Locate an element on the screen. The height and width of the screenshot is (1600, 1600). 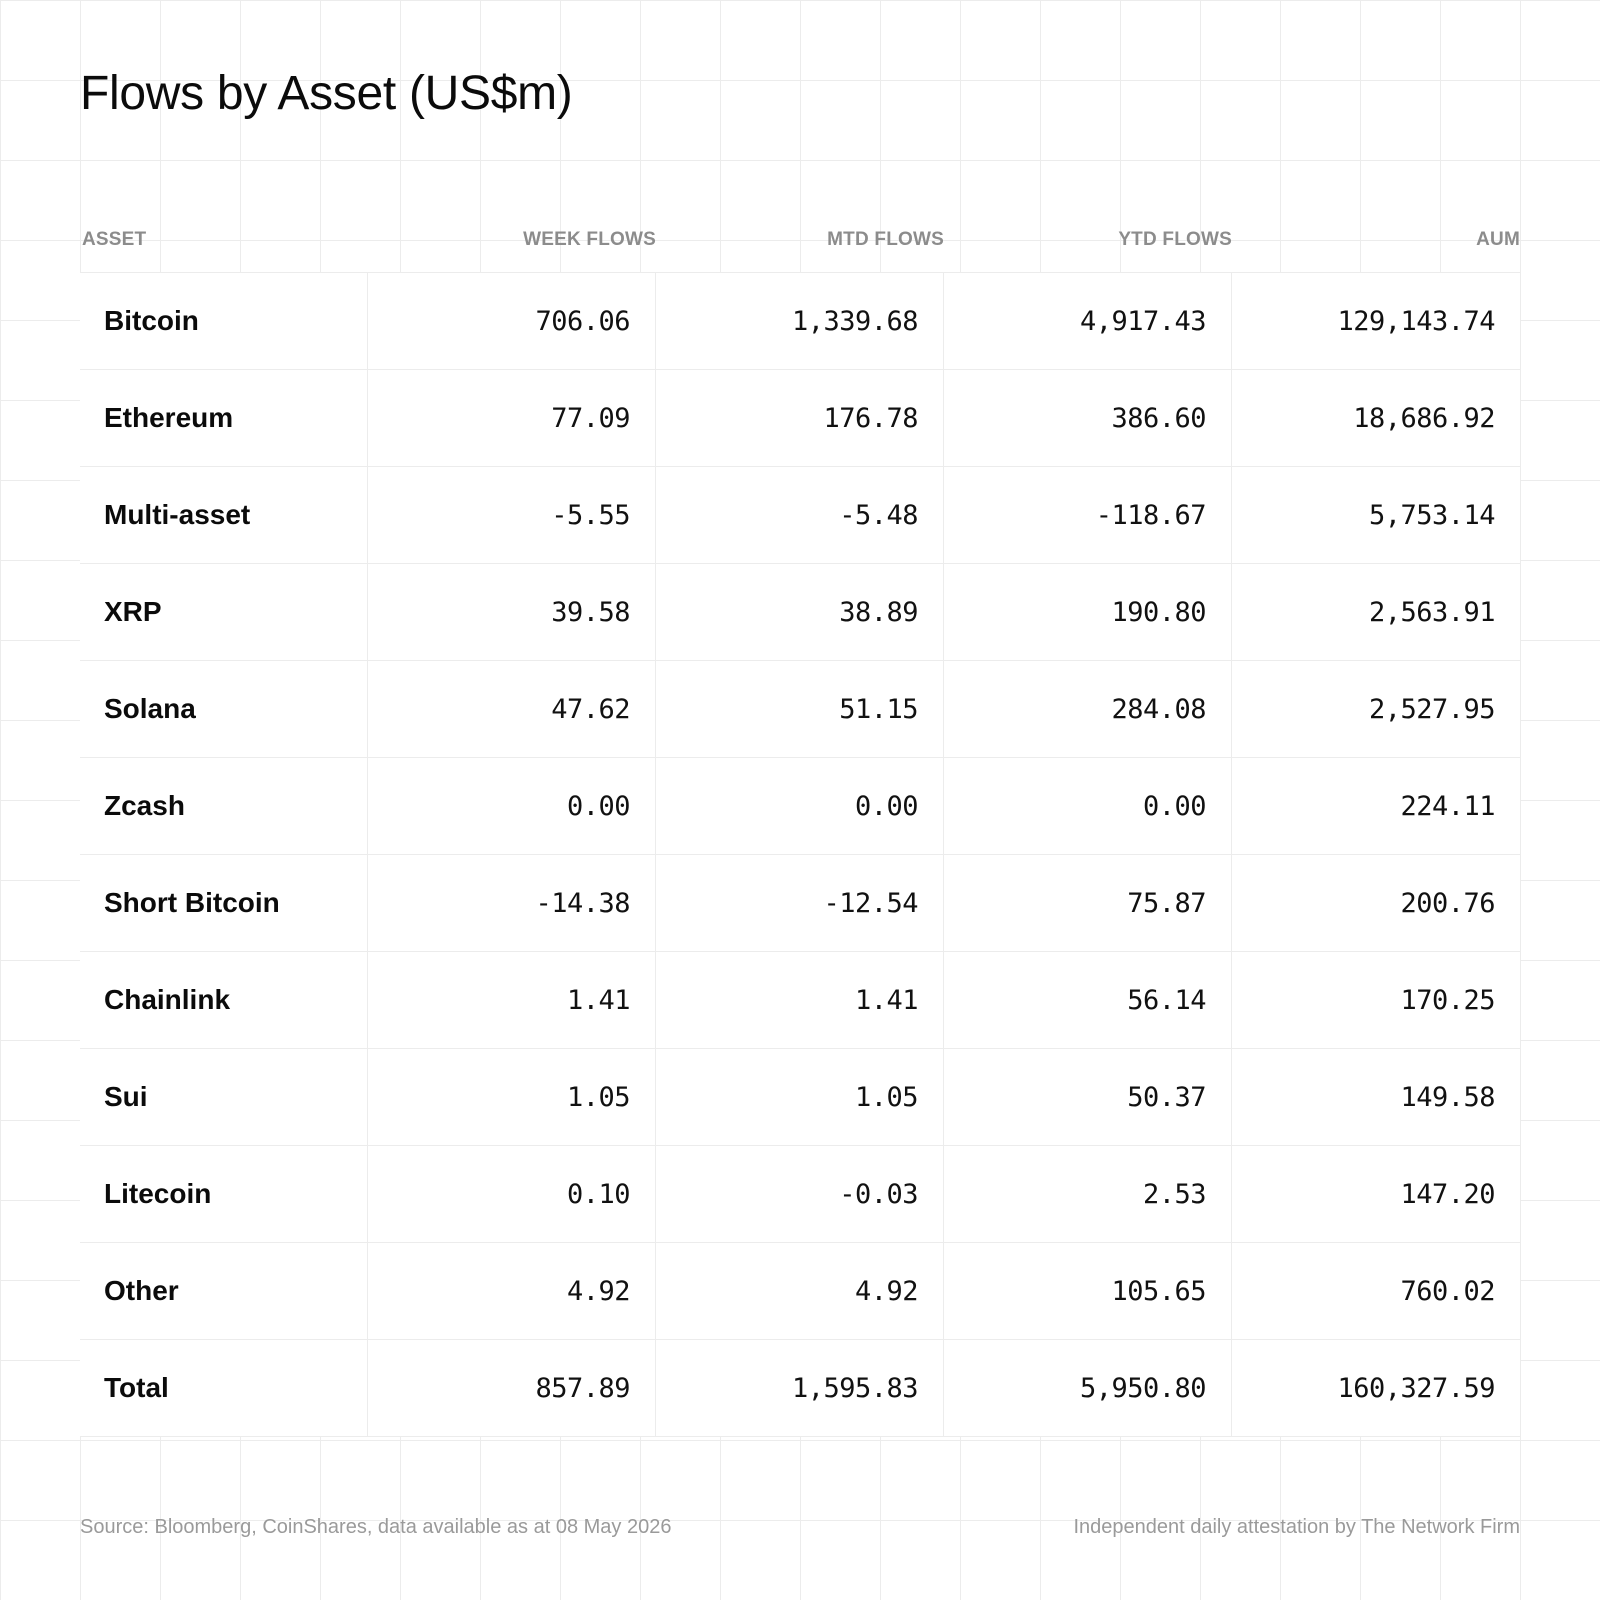
week-flows-cell: 39.58 is located at coordinates (512, 612).